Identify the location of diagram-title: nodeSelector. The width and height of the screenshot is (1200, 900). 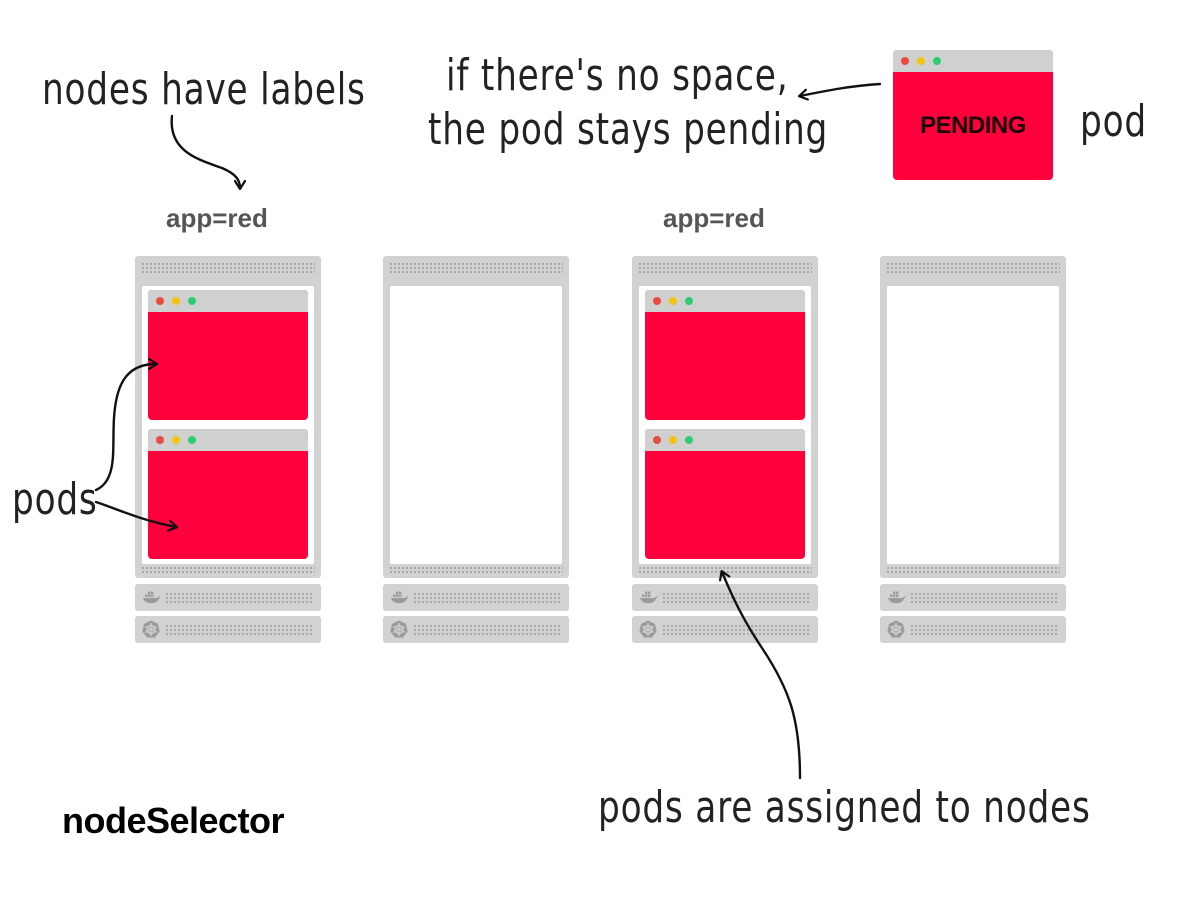
(173, 820).